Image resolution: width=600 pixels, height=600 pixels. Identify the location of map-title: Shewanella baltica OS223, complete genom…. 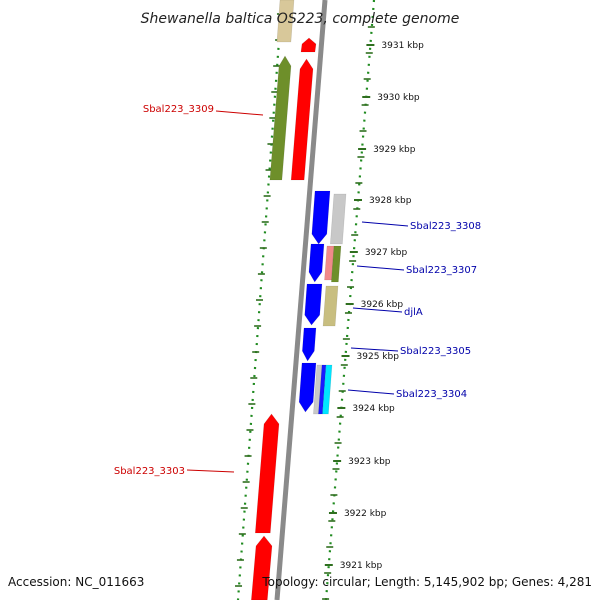
(300, 19).